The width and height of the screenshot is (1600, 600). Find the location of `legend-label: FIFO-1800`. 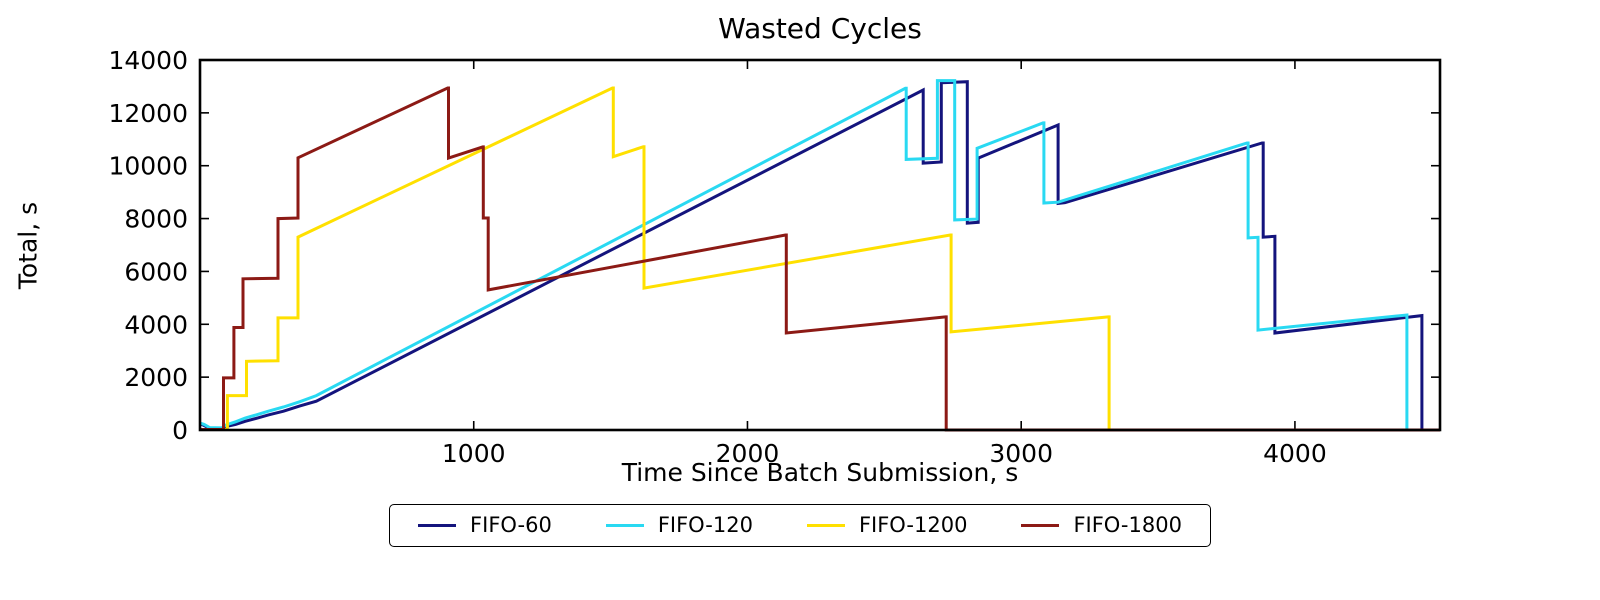

legend-label: FIFO-1800 is located at coordinates (1127, 525).